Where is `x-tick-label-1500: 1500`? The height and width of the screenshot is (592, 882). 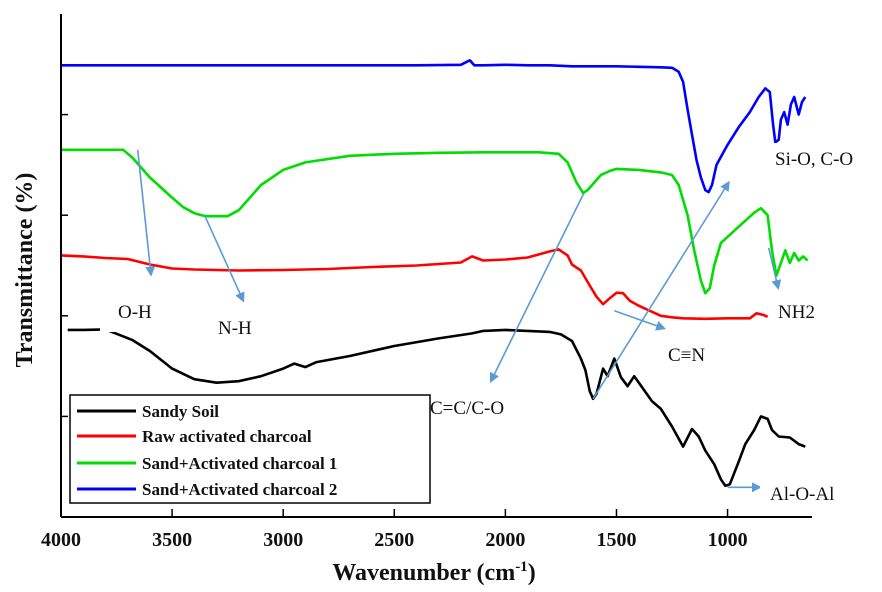
x-tick-label-1500: 1500 is located at coordinates (616, 540).